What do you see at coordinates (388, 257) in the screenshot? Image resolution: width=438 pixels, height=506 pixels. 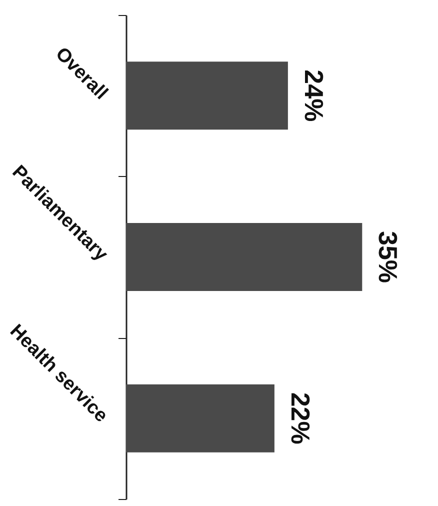 I see `data-label: 35%` at bounding box center [388, 257].